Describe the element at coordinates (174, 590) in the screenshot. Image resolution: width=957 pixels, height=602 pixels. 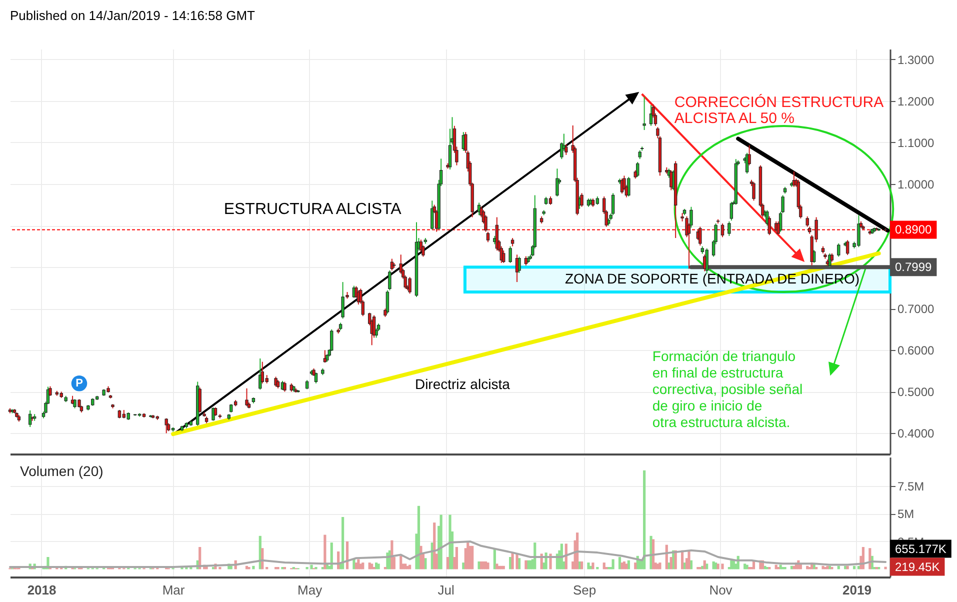
I see `x-tick-label: Mar` at that location.